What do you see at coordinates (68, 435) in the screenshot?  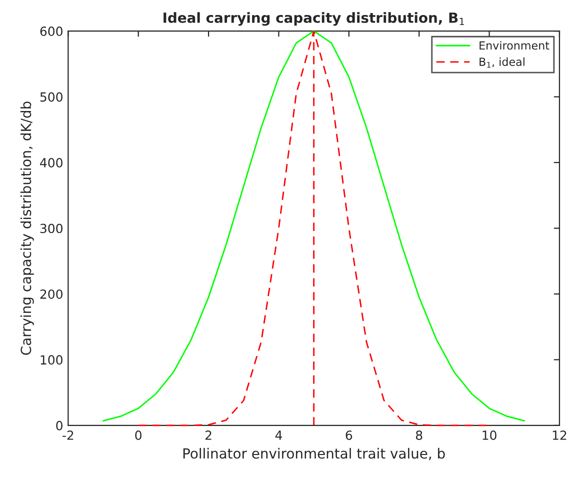 I see `x-tick-label: -2` at bounding box center [68, 435].